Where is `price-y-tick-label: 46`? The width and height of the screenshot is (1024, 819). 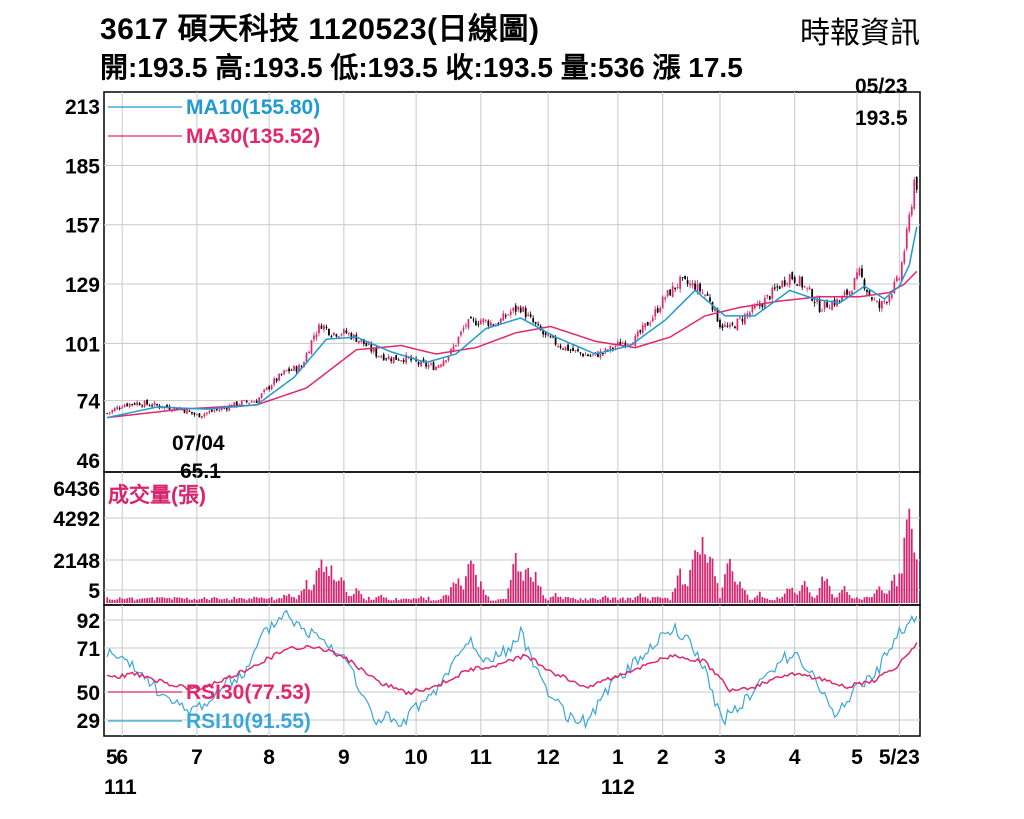
price-y-tick-label: 46 is located at coordinates (88, 461).